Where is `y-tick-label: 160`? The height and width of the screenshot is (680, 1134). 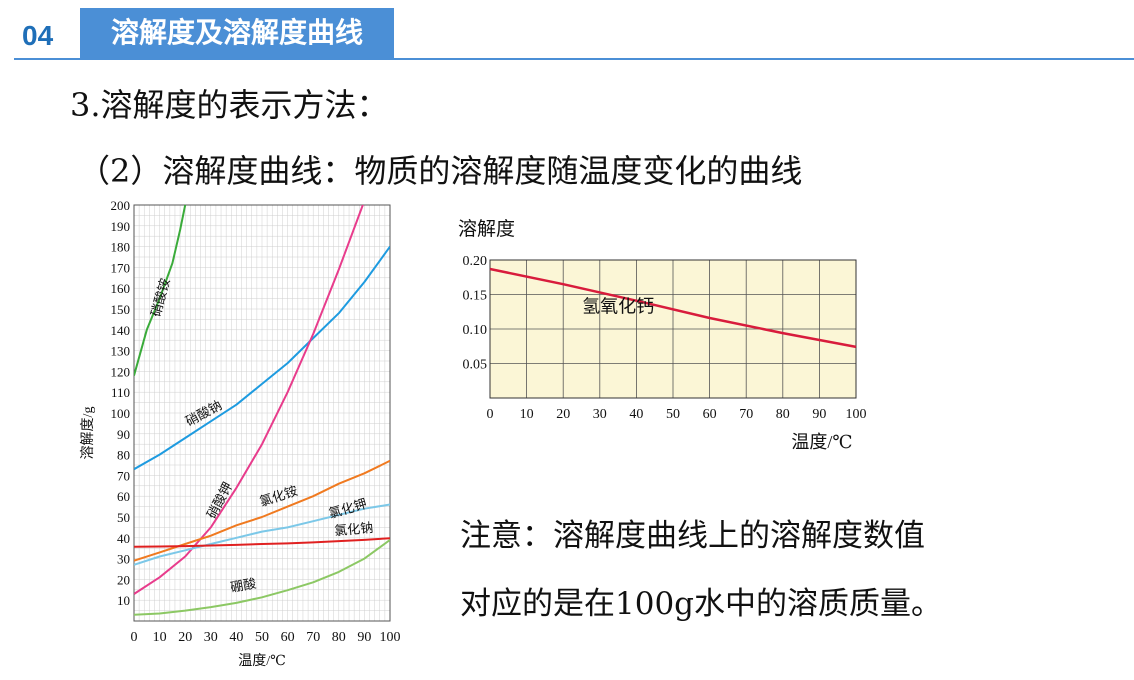 y-tick-label: 160 is located at coordinates (121, 288).